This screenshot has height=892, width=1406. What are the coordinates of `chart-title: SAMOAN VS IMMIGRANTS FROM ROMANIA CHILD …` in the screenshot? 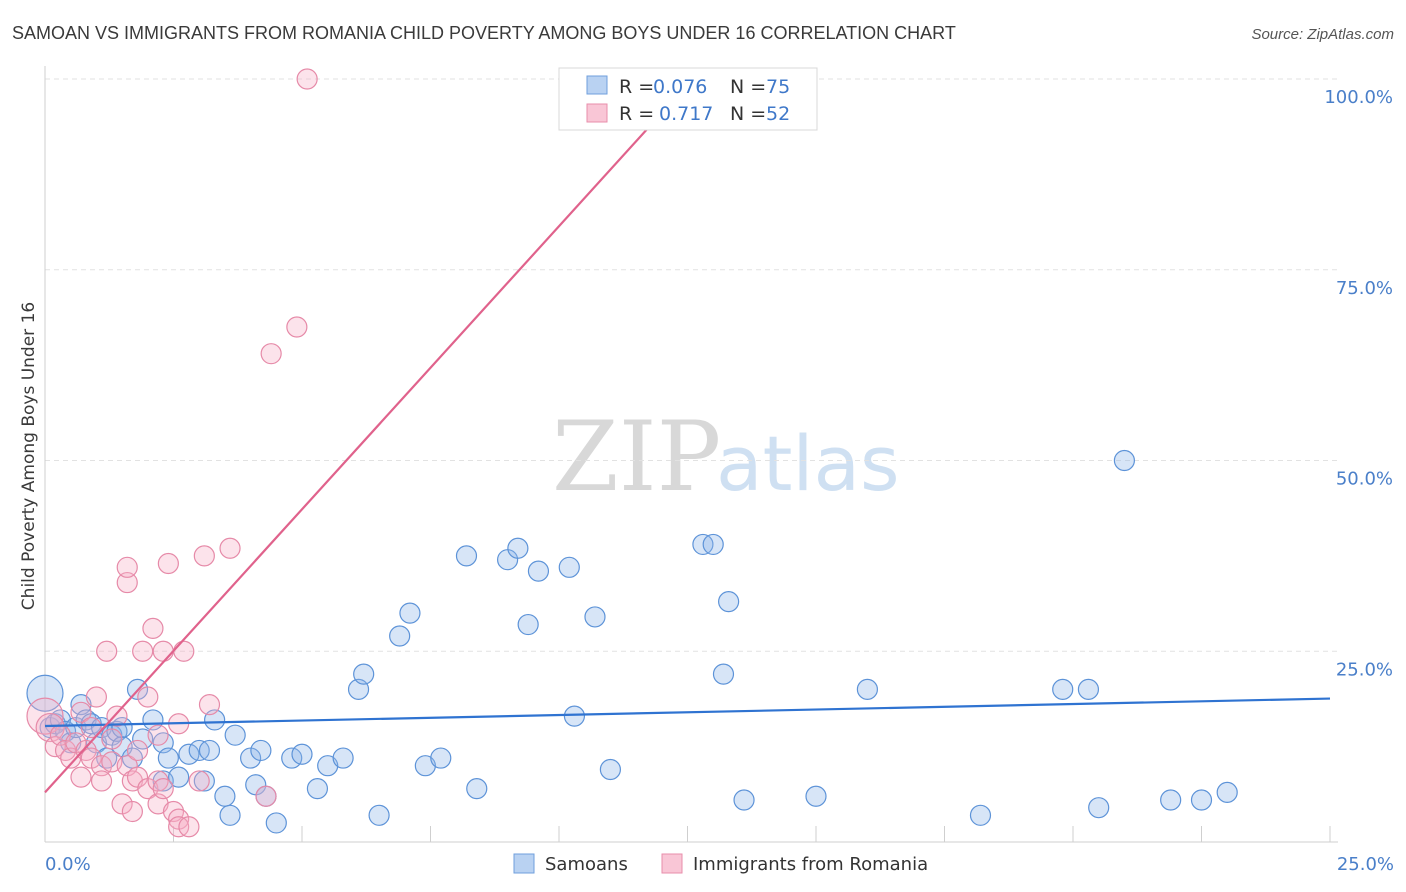 It's located at (484, 33).